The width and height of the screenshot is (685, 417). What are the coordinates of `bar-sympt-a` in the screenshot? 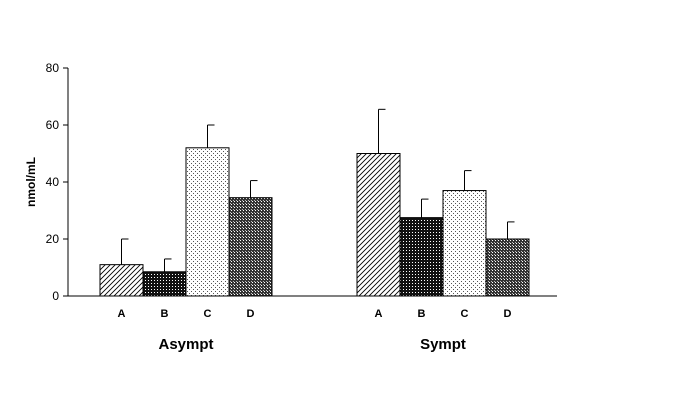 It's located at (378, 225).